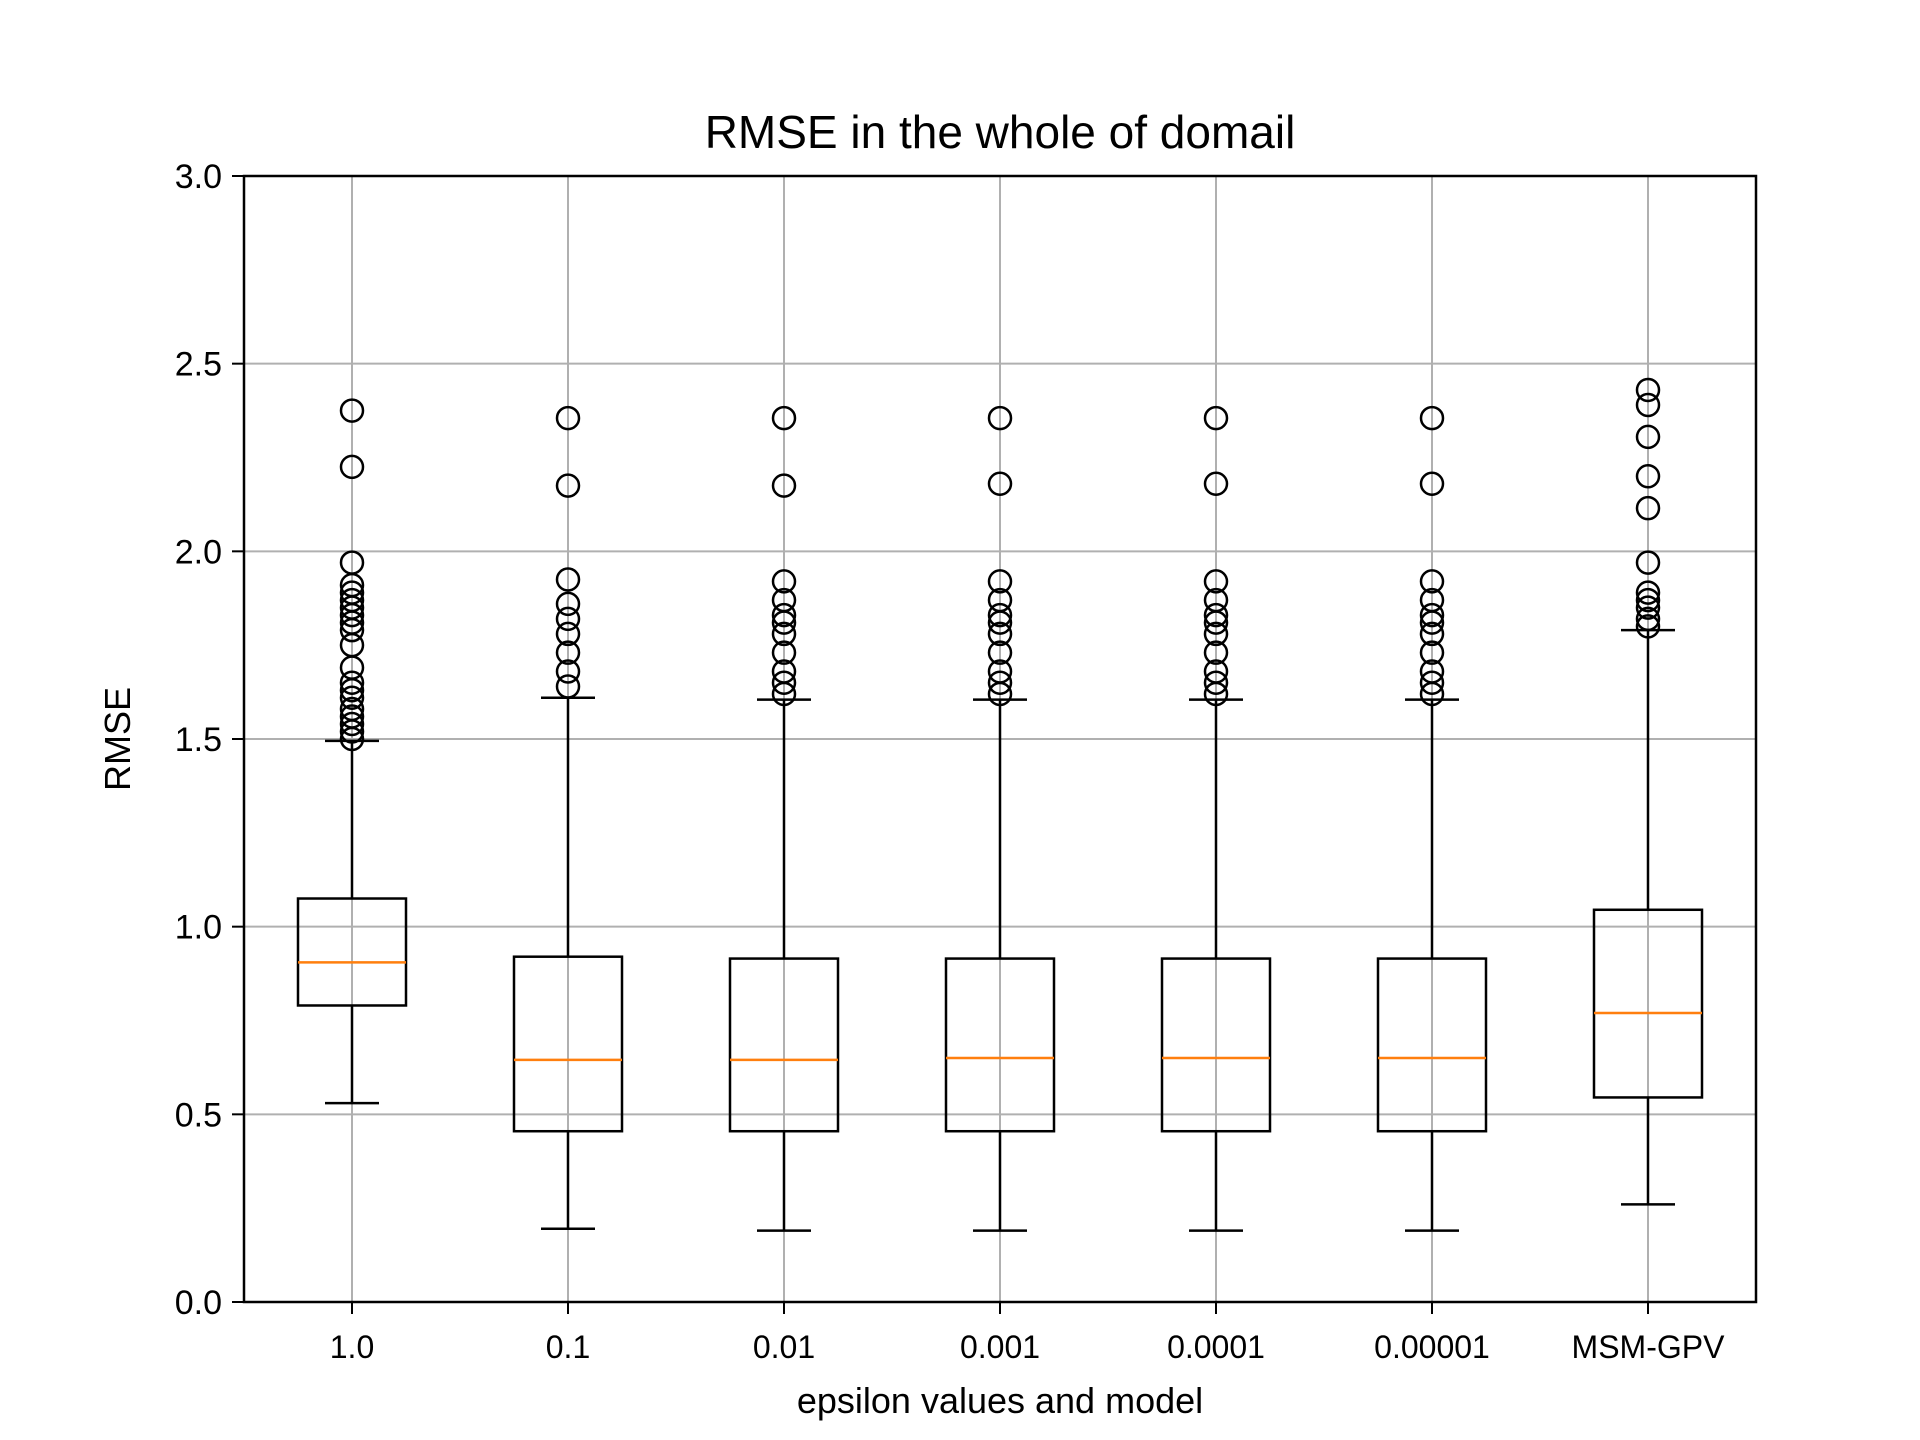 This screenshot has height=1440, width=1920. What do you see at coordinates (1000, 1347) in the screenshot?
I see `x-tick-label: 0.001` at bounding box center [1000, 1347].